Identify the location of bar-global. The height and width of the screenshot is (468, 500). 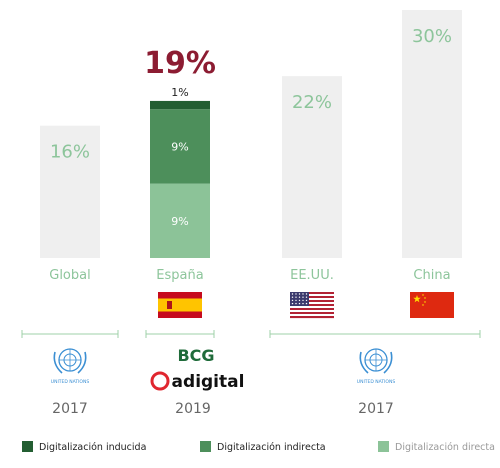
(70, 191).